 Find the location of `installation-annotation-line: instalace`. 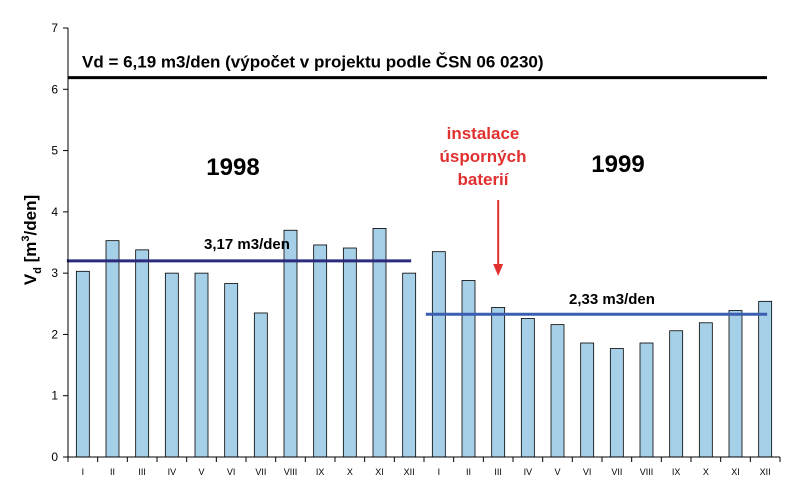

installation-annotation-line: instalace is located at coordinates (483, 133).